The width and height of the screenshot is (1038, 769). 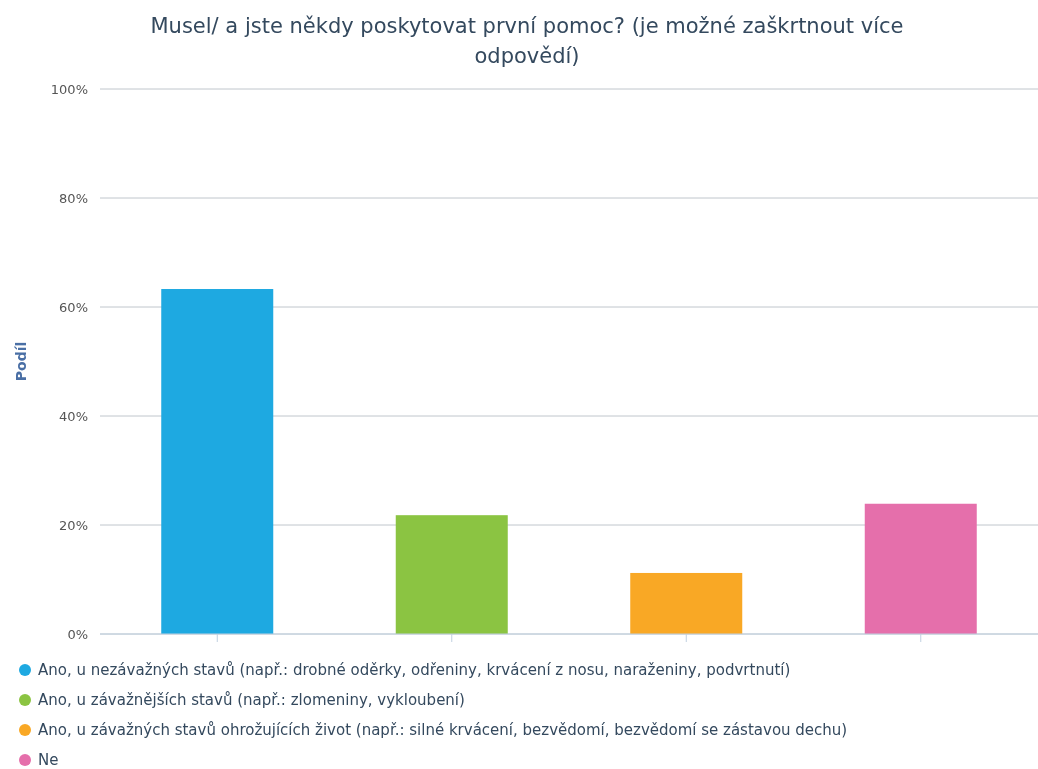 What do you see at coordinates (21, 361) in the screenshot?
I see `y-axis-title: Podíl` at bounding box center [21, 361].